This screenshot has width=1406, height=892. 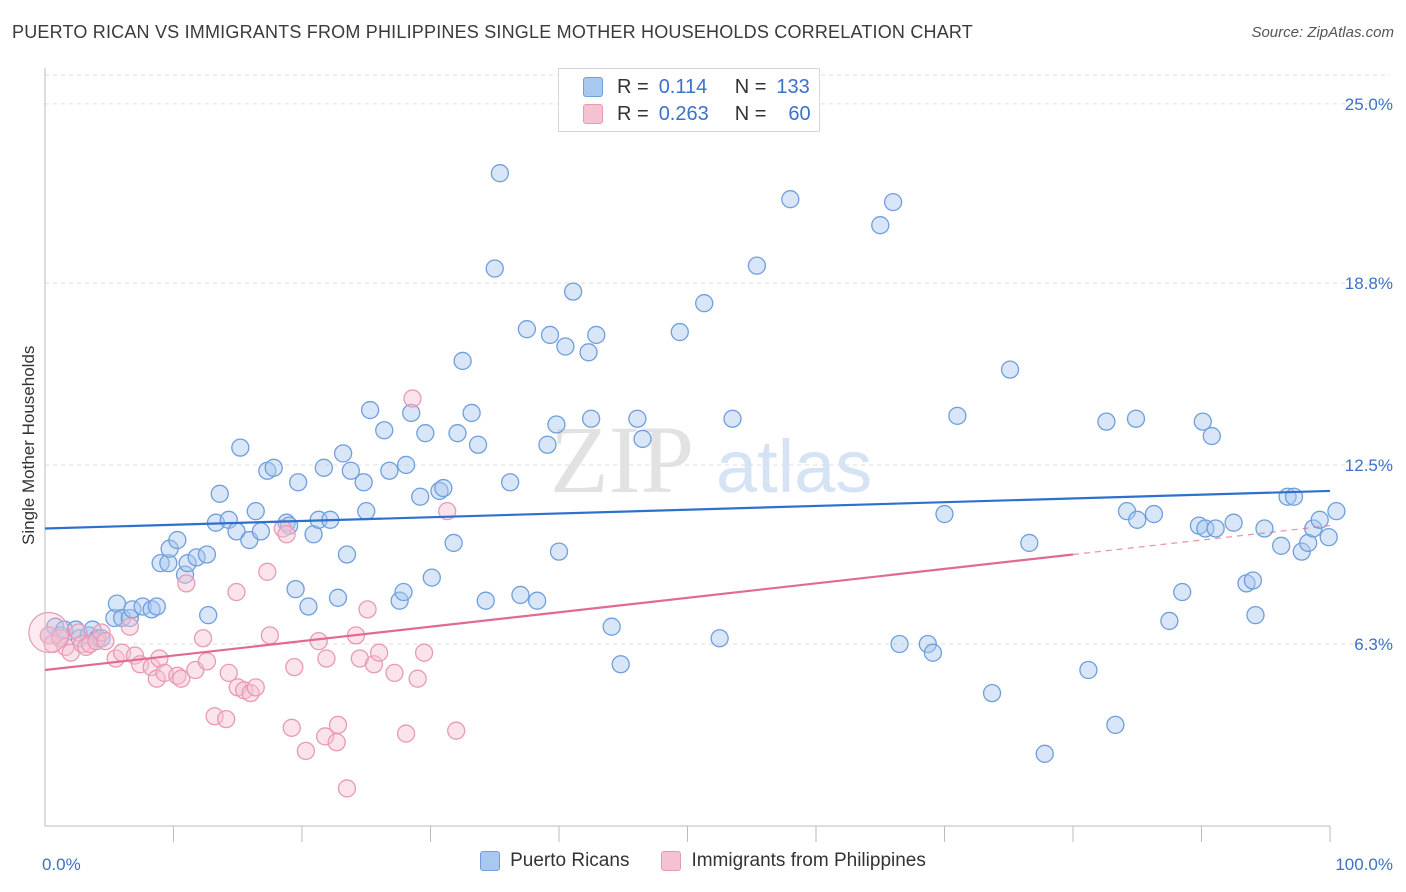 I want to click on swatch-blue, so click(x=593, y=87).